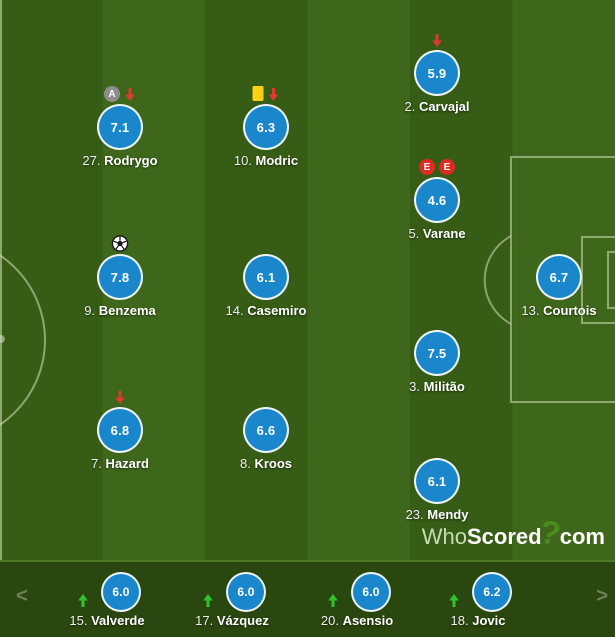 This screenshot has width=615, height=637. I want to click on whoscored-watermark: WhoScored?com, so click(513, 534).